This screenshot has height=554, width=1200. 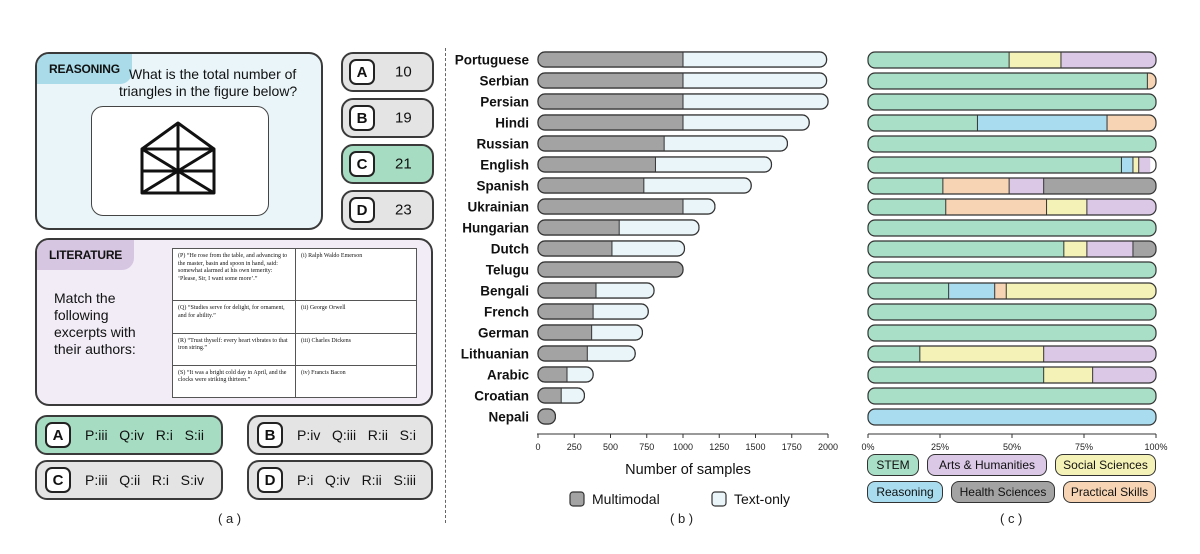 What do you see at coordinates (1000, 291) in the screenshot?
I see `segment-practical-skills` at bounding box center [1000, 291].